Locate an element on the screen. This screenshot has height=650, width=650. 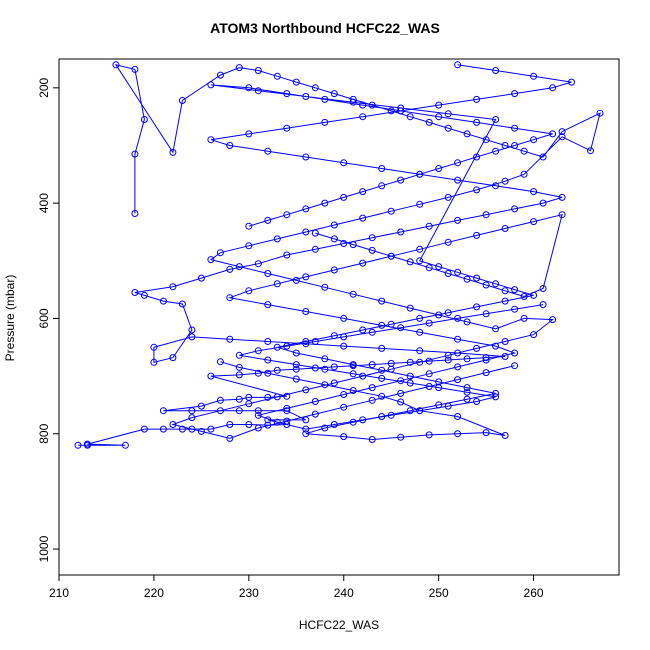
y-tick-label: 400 is located at coordinates (44, 203).